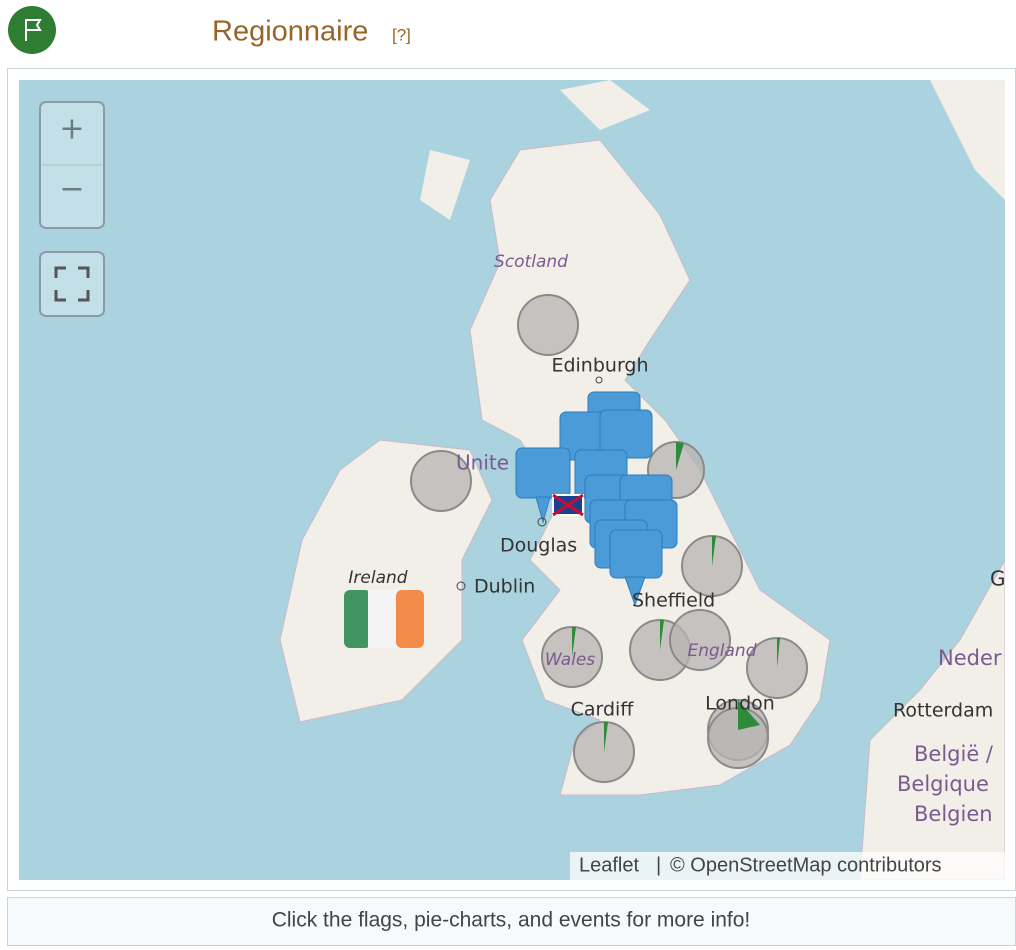 This screenshot has height=950, width=1016. Describe the element at coordinates (953, 814) in the screenshot. I see `country-label: Belgien` at that location.